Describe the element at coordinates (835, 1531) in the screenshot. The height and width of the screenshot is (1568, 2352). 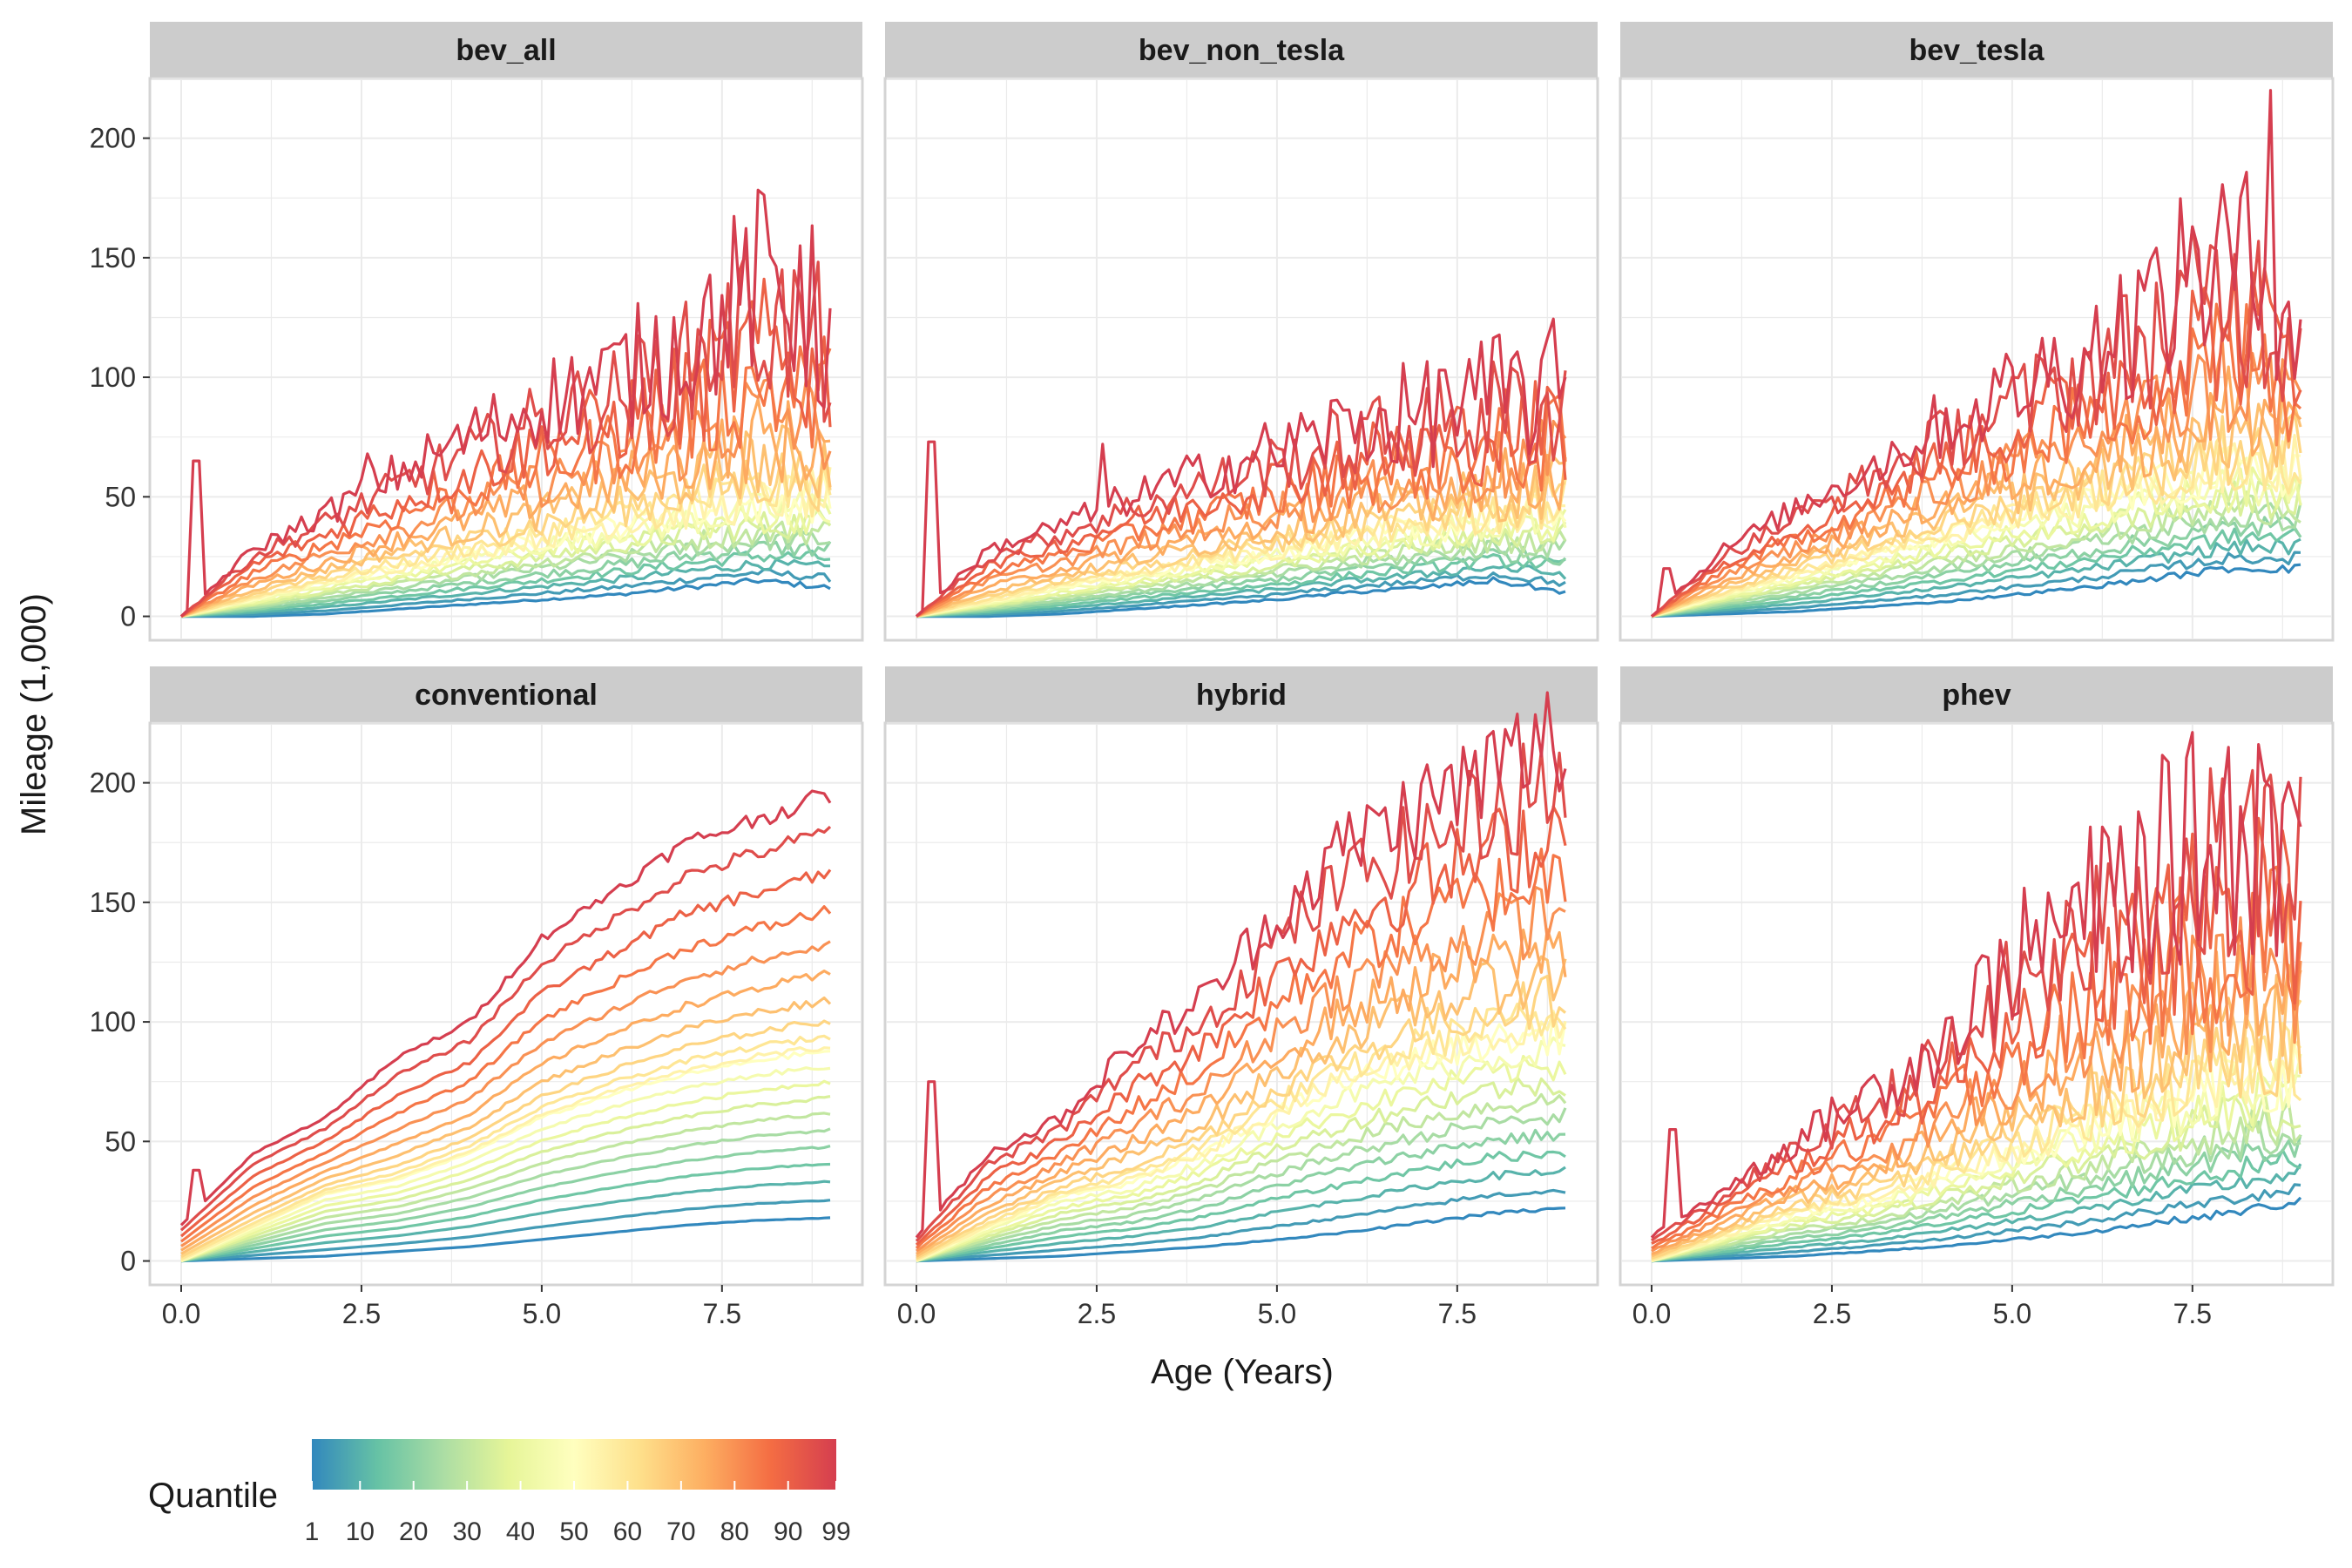
I see `legend-tick-label: 99` at that location.